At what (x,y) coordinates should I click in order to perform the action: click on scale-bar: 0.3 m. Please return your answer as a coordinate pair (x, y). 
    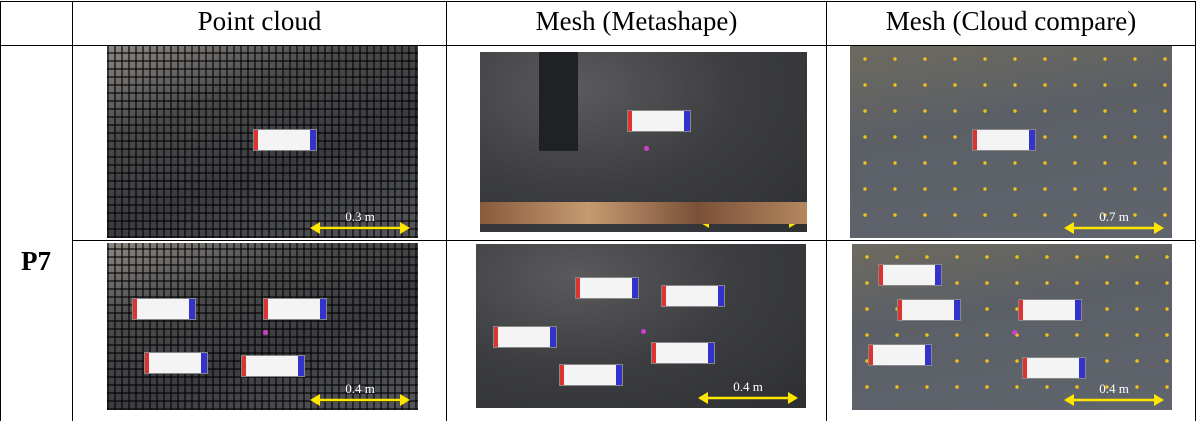
    Looking at the image, I should click on (360, 221).